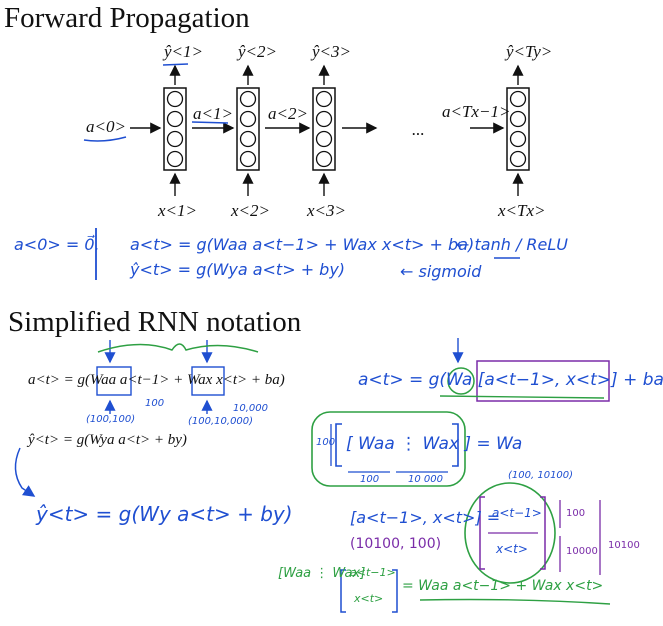  What do you see at coordinates (395, 591) in the screenshot?
I see `bracket-prod-right` at bounding box center [395, 591].